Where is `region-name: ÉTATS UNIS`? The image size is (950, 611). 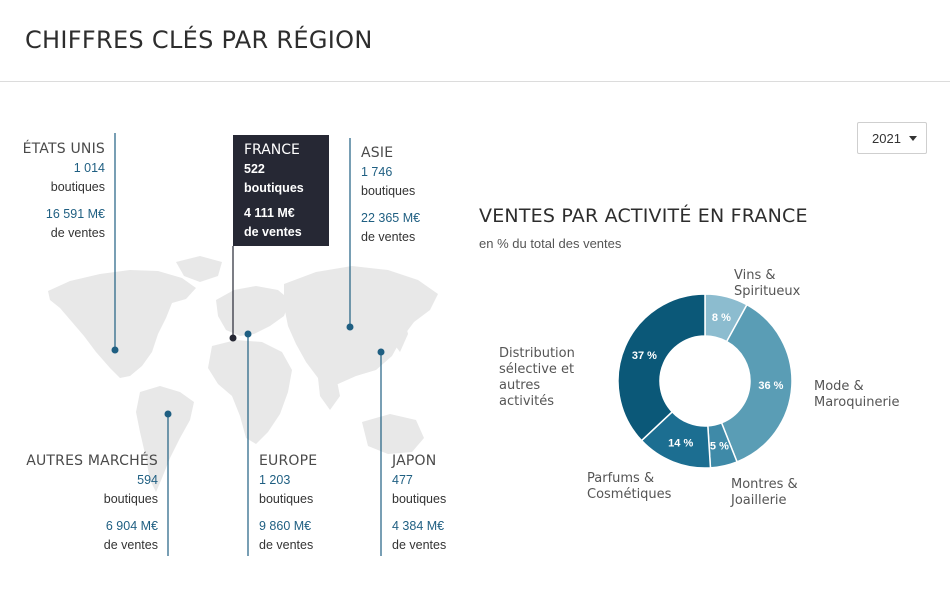
region-name: ÉTATS UNIS is located at coordinates (63, 149).